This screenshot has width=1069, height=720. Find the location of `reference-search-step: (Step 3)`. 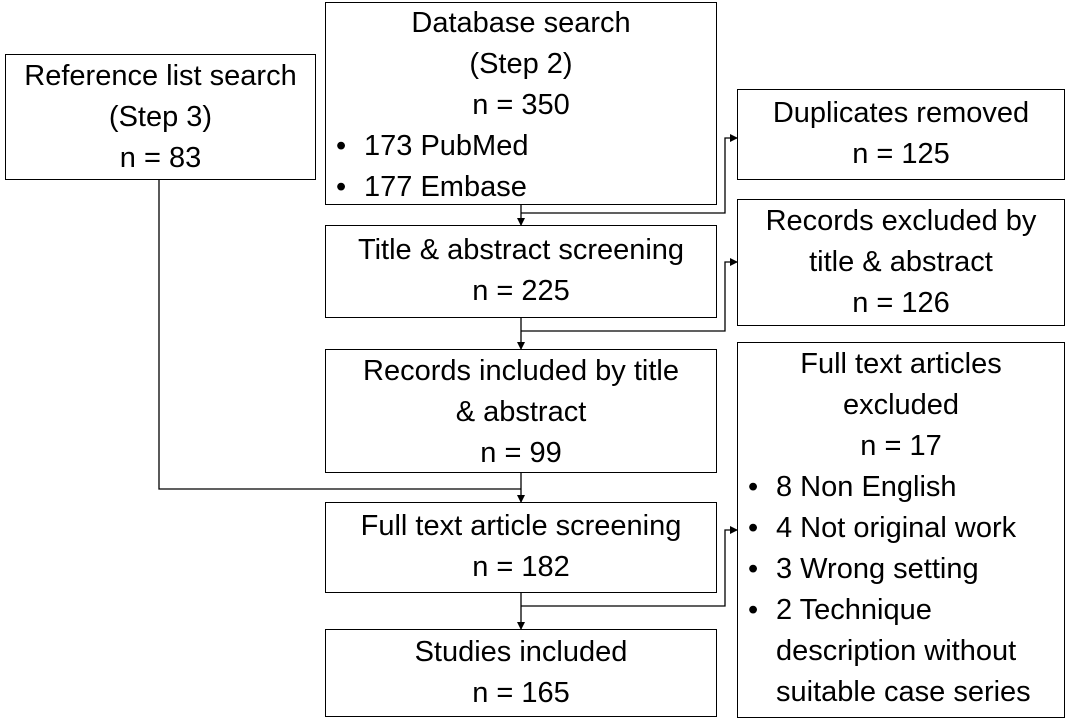

reference-search-step: (Step 3) is located at coordinates (160, 117).